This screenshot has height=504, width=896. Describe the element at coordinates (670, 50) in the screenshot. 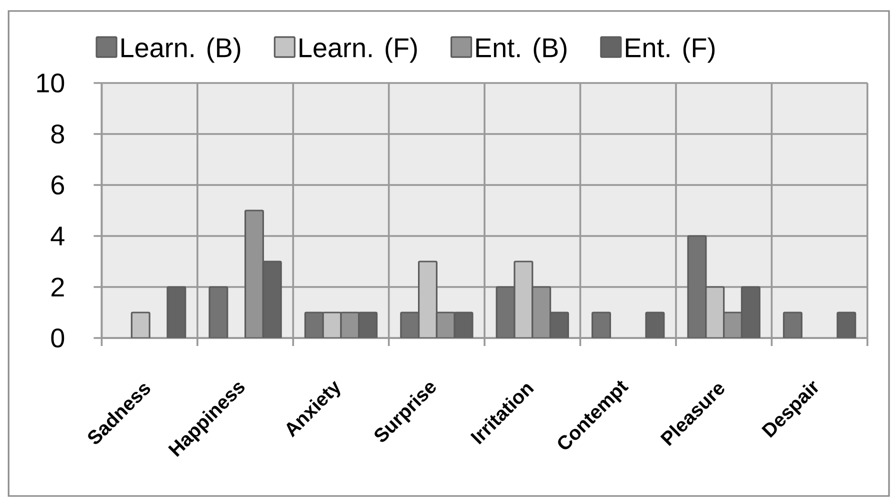

I see `legend-label: Ent. (F)` at that location.